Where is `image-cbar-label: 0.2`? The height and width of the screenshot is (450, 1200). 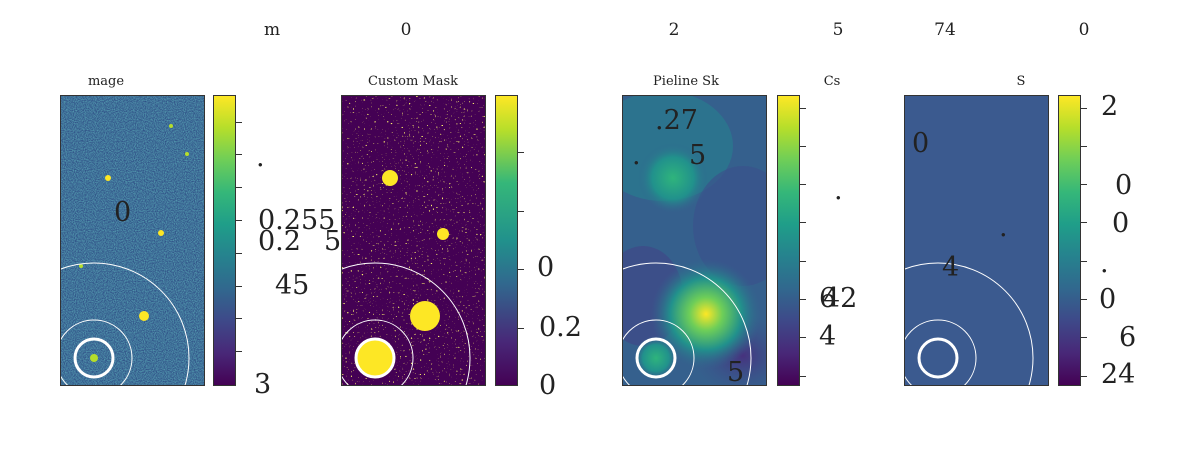
image-cbar-label: 0.2 is located at coordinates (279, 241).